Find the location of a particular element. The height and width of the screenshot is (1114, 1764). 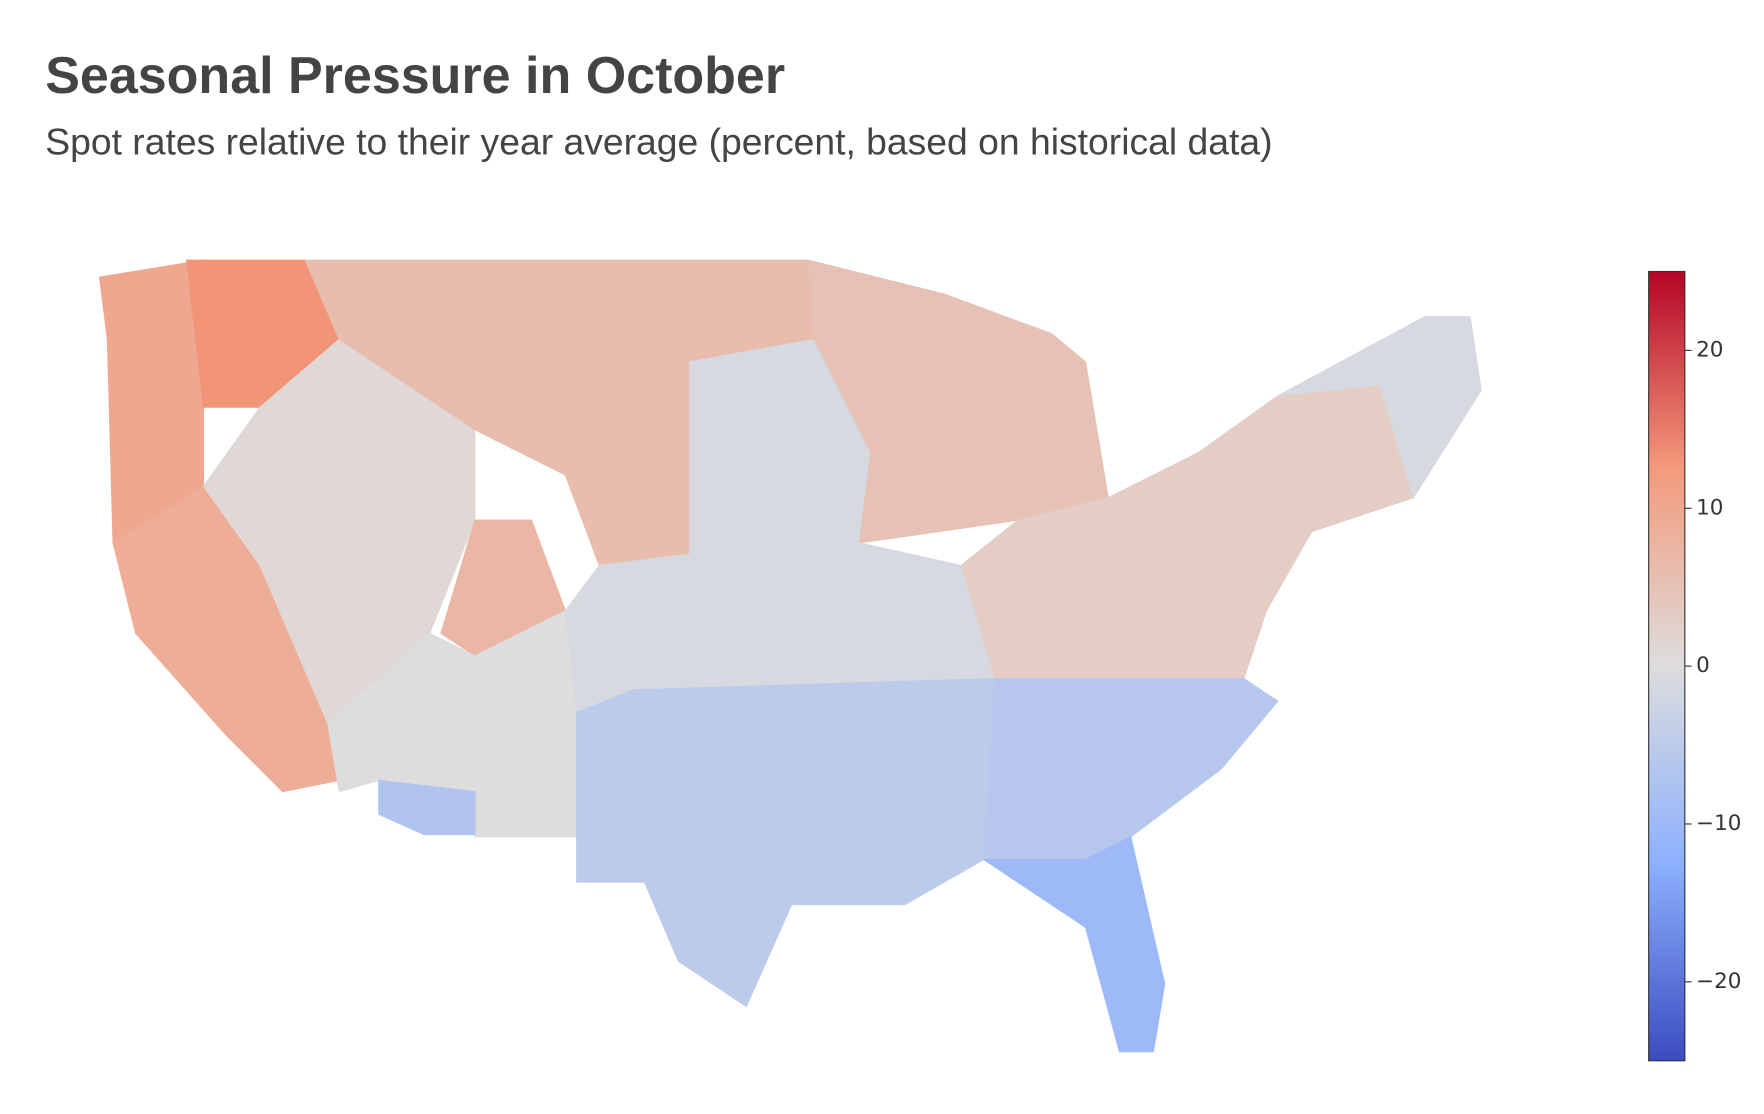

colorbar-tick-label: −10 is located at coordinates (1718, 823).